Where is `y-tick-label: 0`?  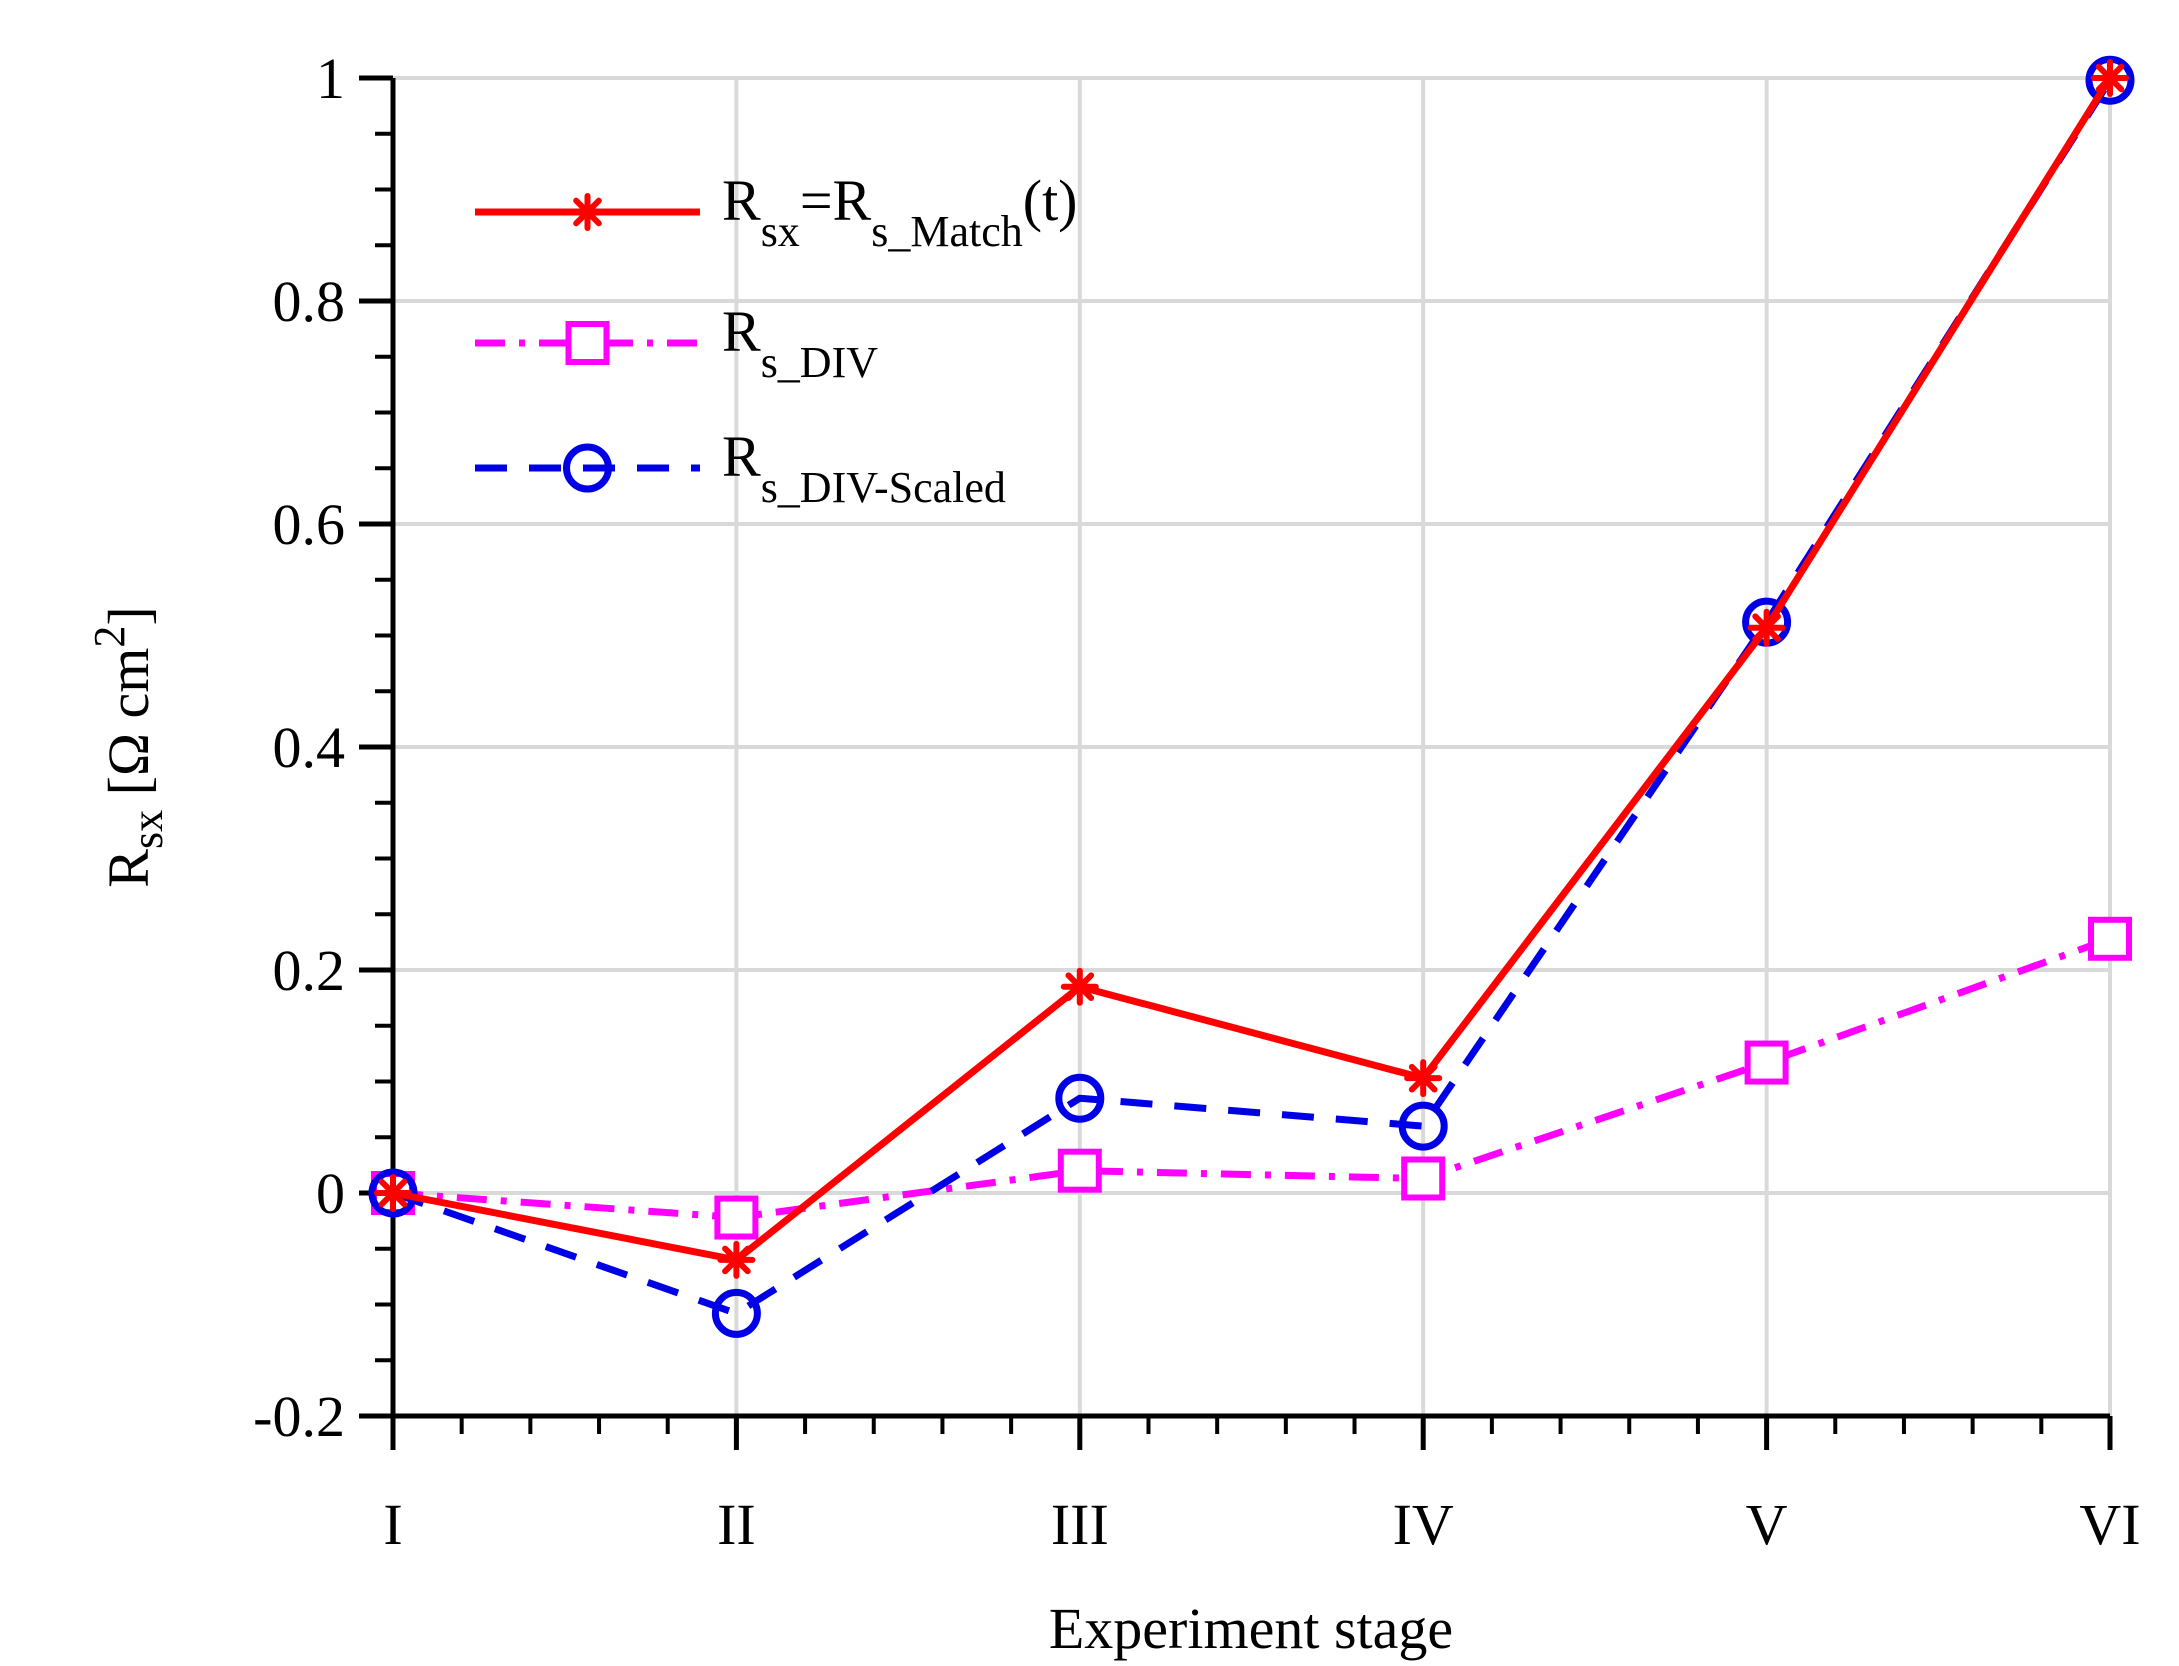 y-tick-label: 0 is located at coordinates (330, 1193).